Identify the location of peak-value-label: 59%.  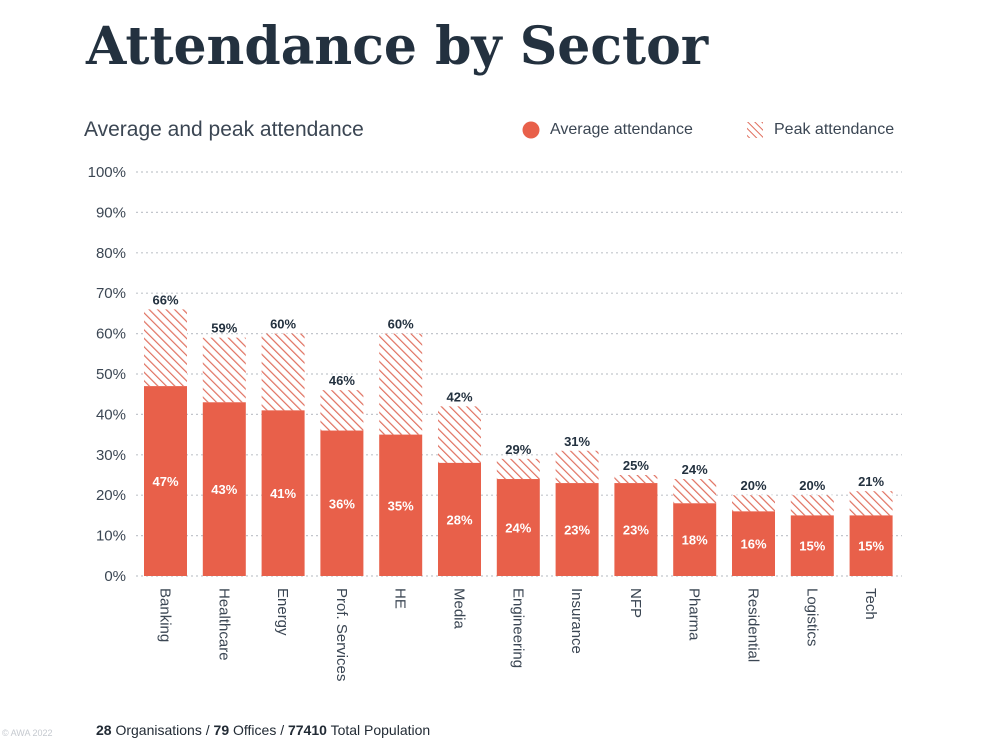
(224, 328).